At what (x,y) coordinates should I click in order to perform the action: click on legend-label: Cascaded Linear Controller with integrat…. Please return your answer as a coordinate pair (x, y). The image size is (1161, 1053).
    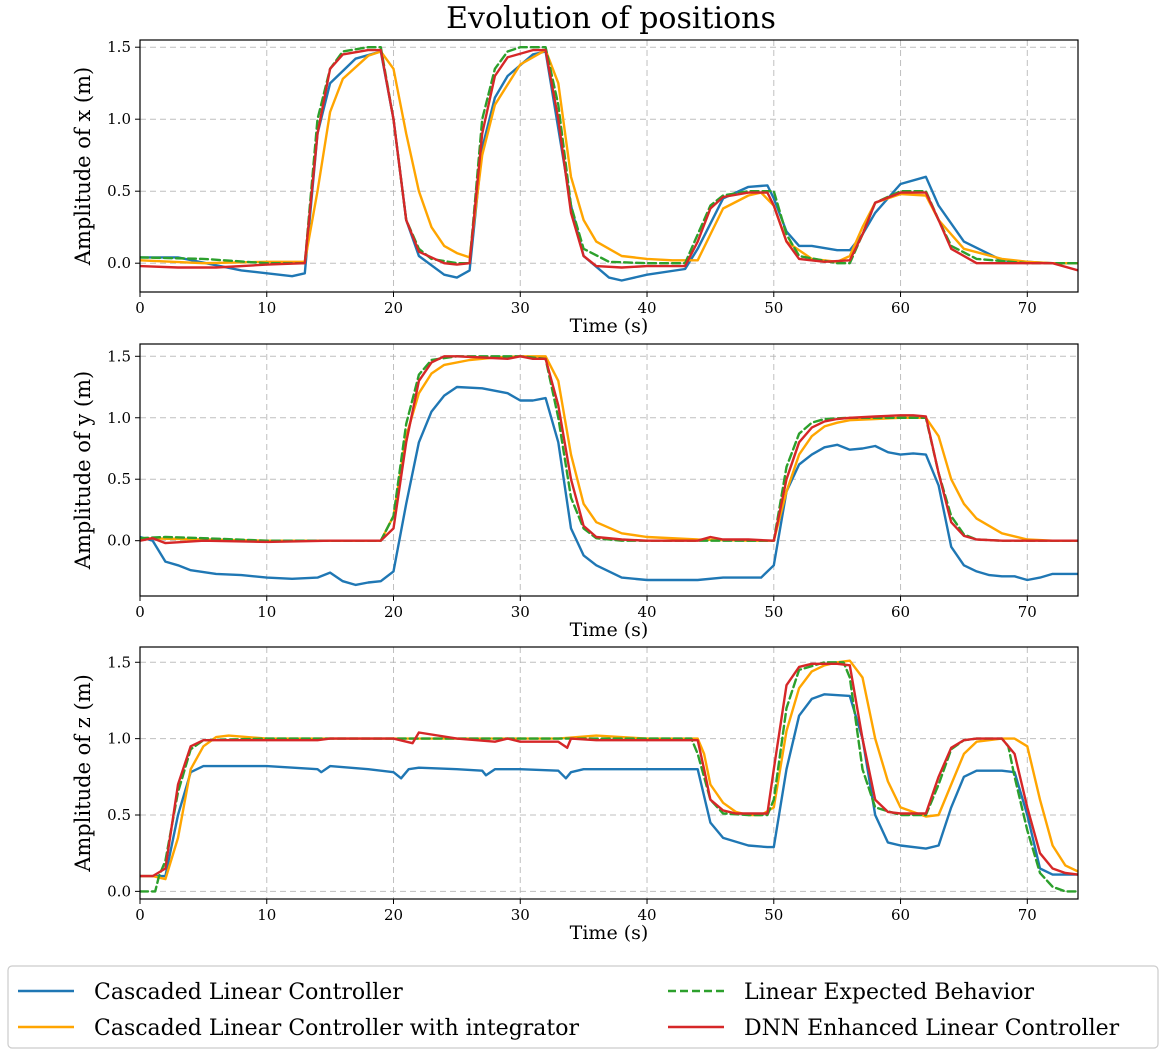
    Looking at the image, I should click on (337, 1028).